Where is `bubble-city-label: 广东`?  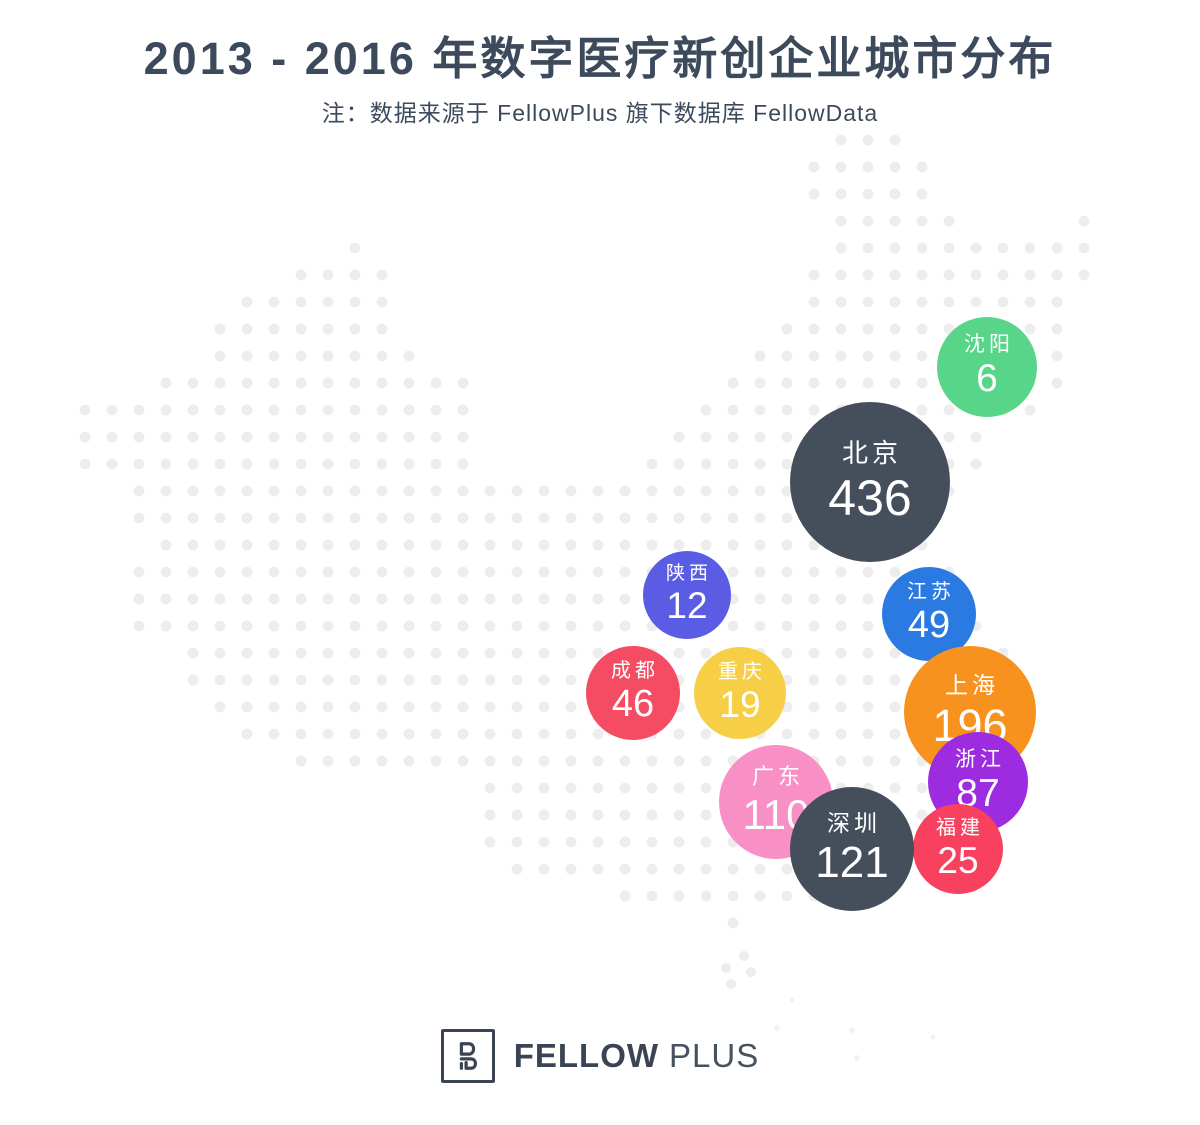
bubble-city-label: 广东 is located at coordinates (777, 777).